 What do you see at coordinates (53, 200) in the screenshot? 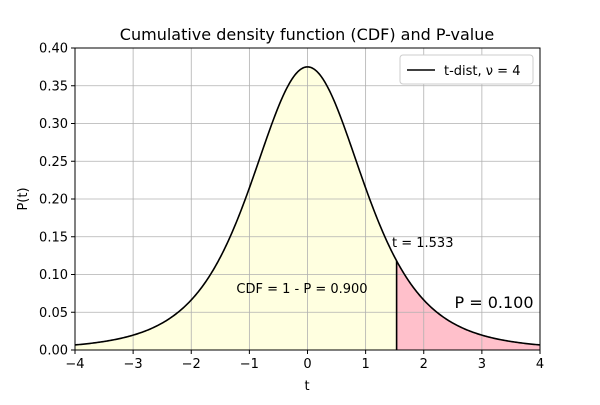
I see `y-tick-label: 0.20` at bounding box center [53, 200].